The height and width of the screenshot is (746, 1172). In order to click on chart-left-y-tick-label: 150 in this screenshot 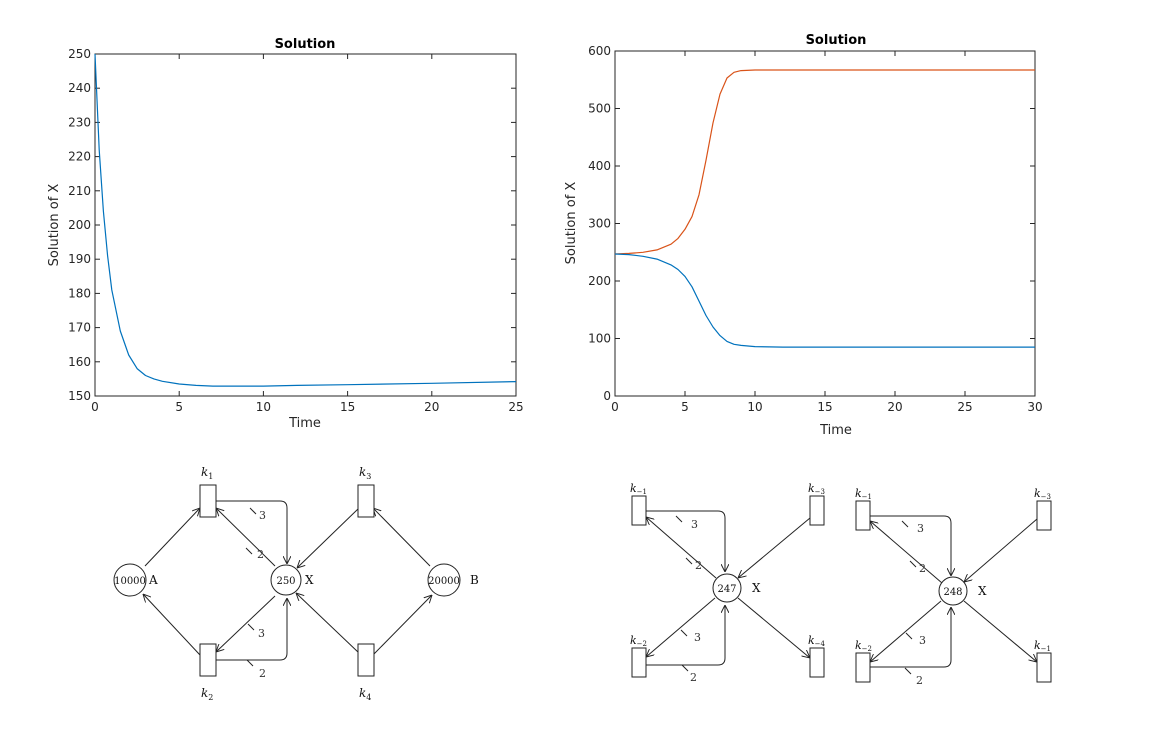, I will do `click(79, 396)`.